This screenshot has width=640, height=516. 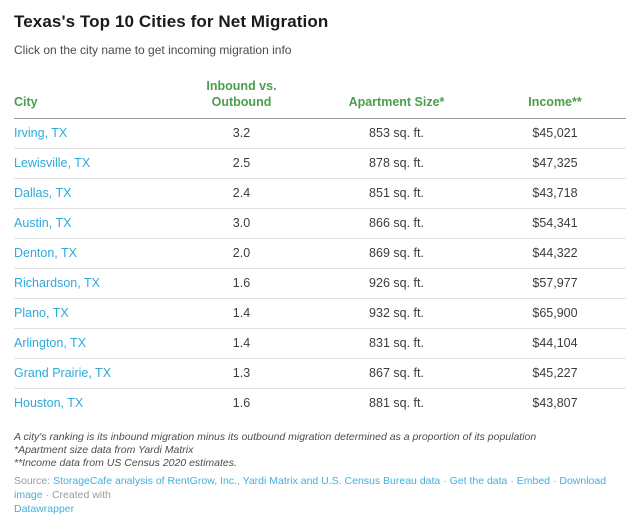 What do you see at coordinates (396, 193) in the screenshot?
I see `apartment-size-value: 851 sq. ft.` at bounding box center [396, 193].